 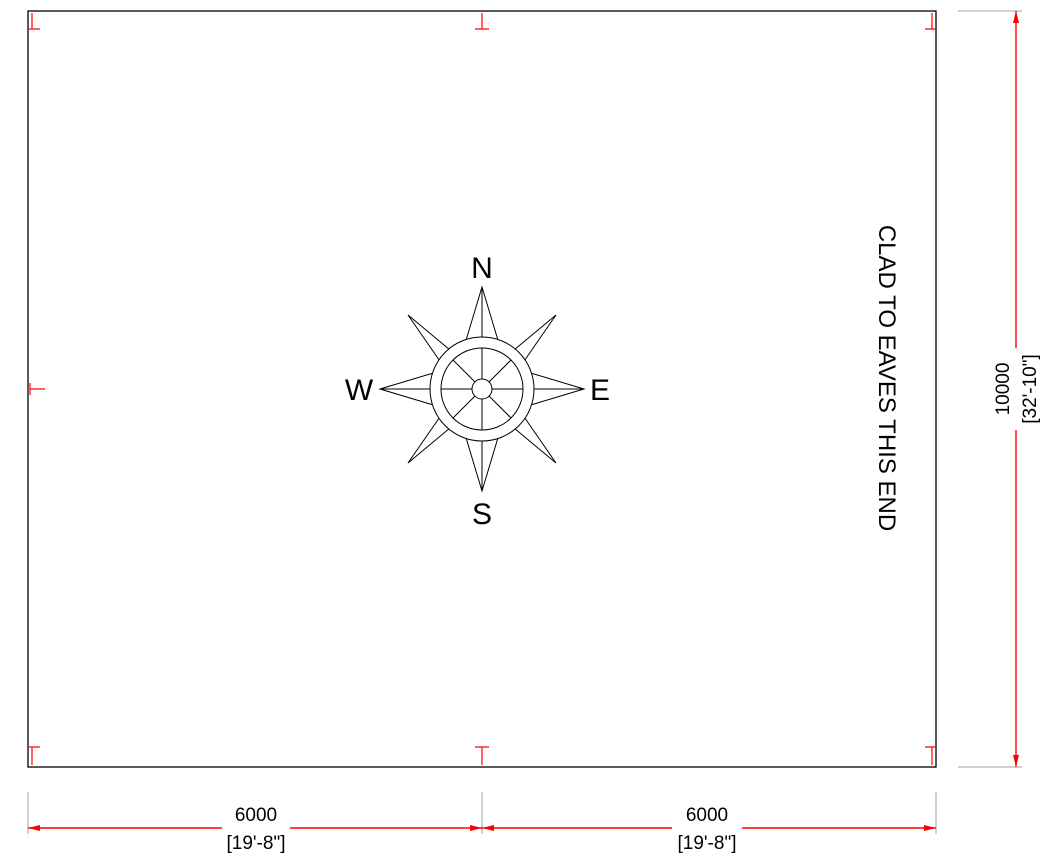 What do you see at coordinates (1030, 389) in the screenshot?
I see `dim-right-imperial: [32'-10"]` at bounding box center [1030, 389].